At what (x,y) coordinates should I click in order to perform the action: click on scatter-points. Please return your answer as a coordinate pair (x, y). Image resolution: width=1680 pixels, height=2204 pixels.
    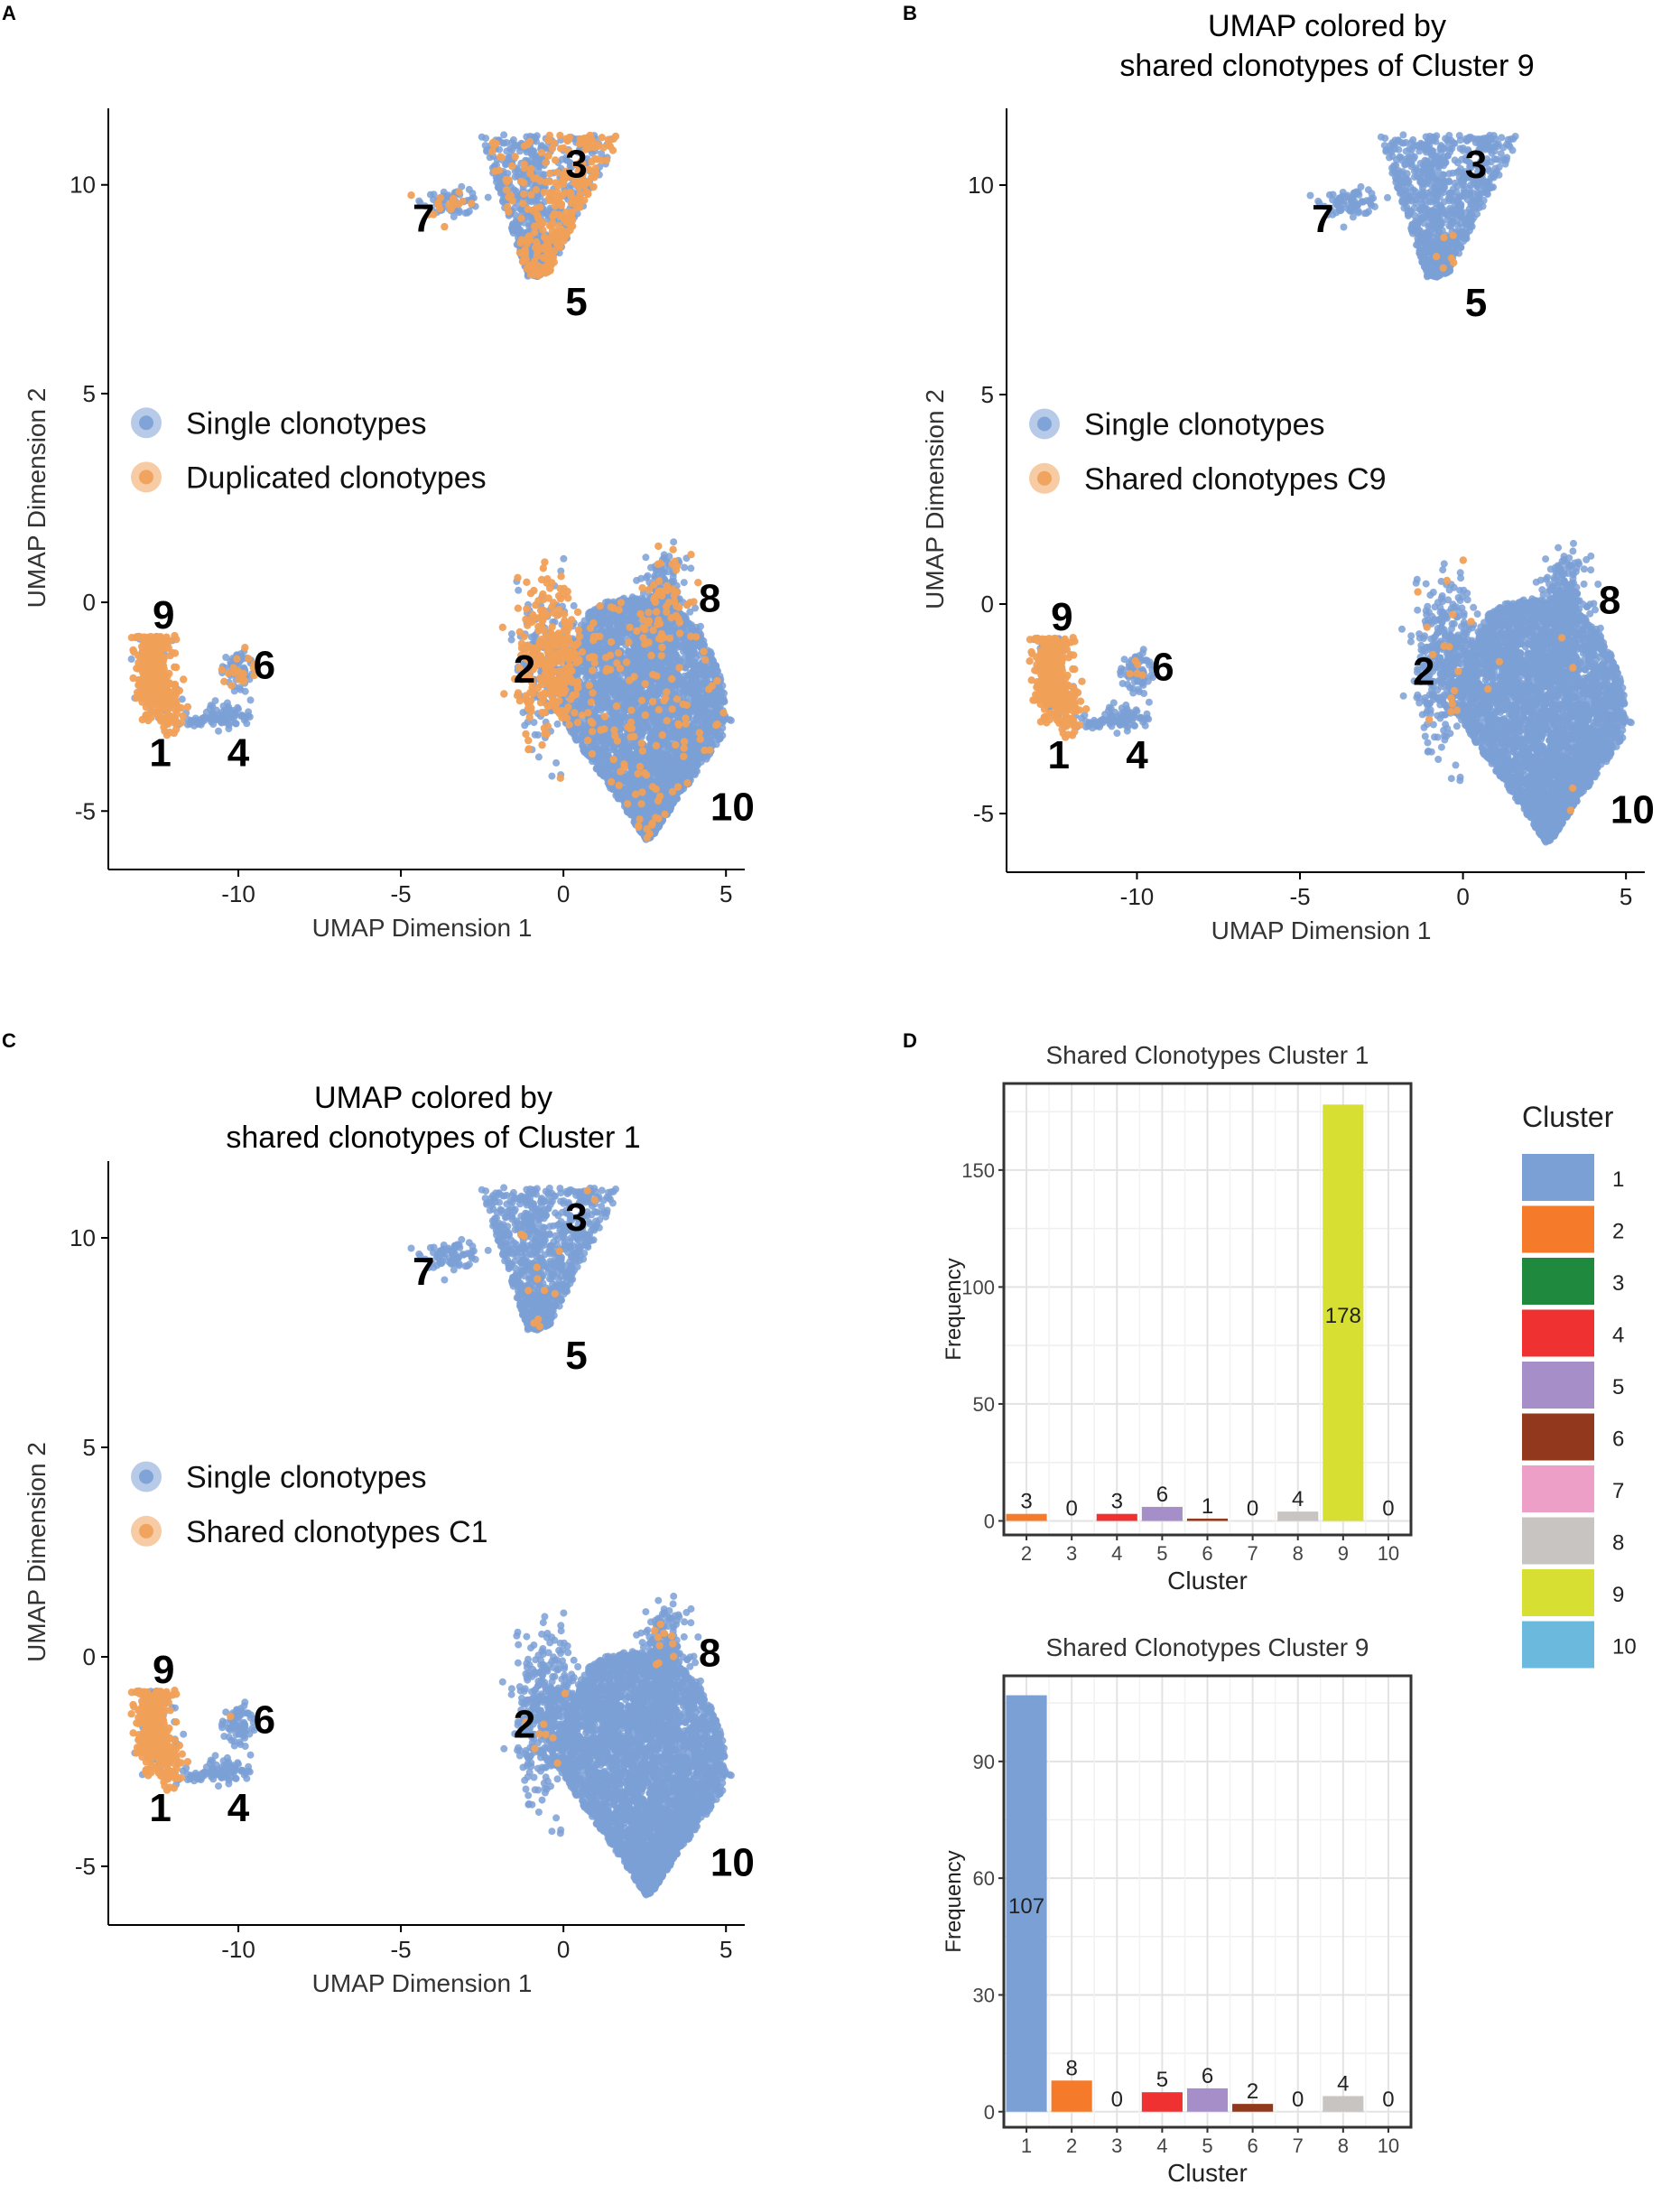
    Looking at the image, I should click on (431, 487).